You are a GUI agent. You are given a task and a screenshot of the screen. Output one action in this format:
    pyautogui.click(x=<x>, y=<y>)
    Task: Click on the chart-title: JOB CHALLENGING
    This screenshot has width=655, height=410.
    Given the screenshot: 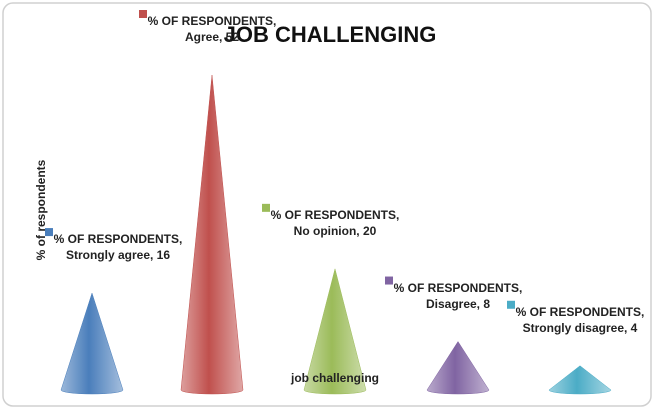 What is the action you would take?
    pyautogui.click(x=330, y=34)
    